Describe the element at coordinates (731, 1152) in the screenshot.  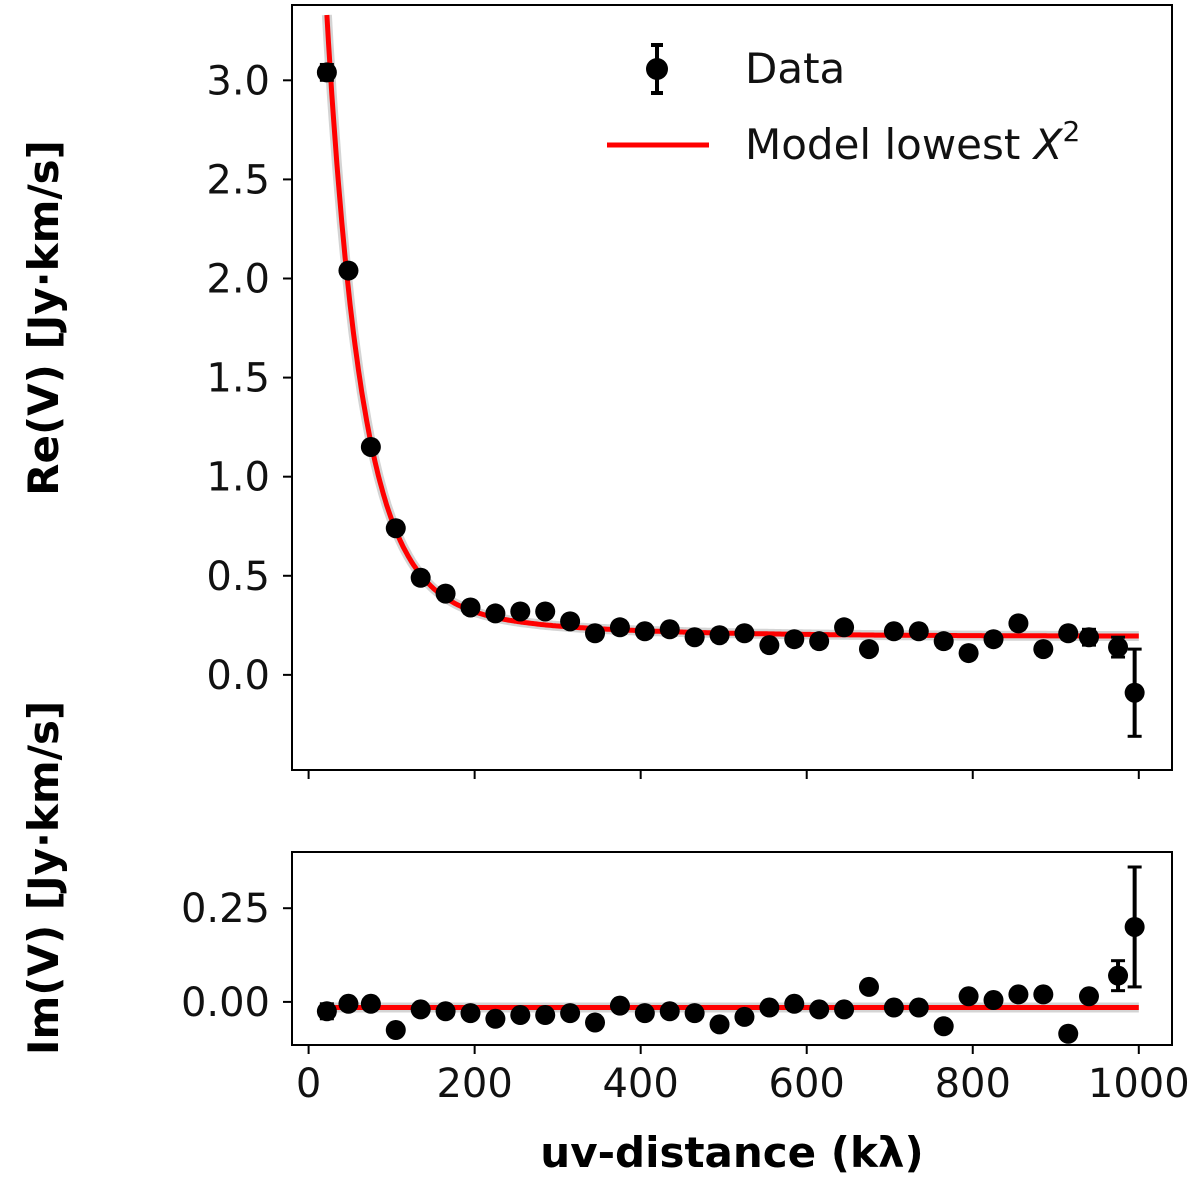
I see `uv-distance-xlabel: uv-distance (kλ)` at that location.